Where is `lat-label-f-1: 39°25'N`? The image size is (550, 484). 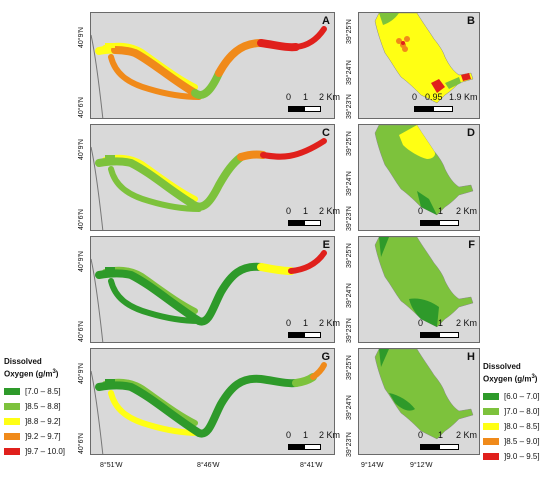
lat-label-f-1: 39°25'N is located at coordinates (349, 255).